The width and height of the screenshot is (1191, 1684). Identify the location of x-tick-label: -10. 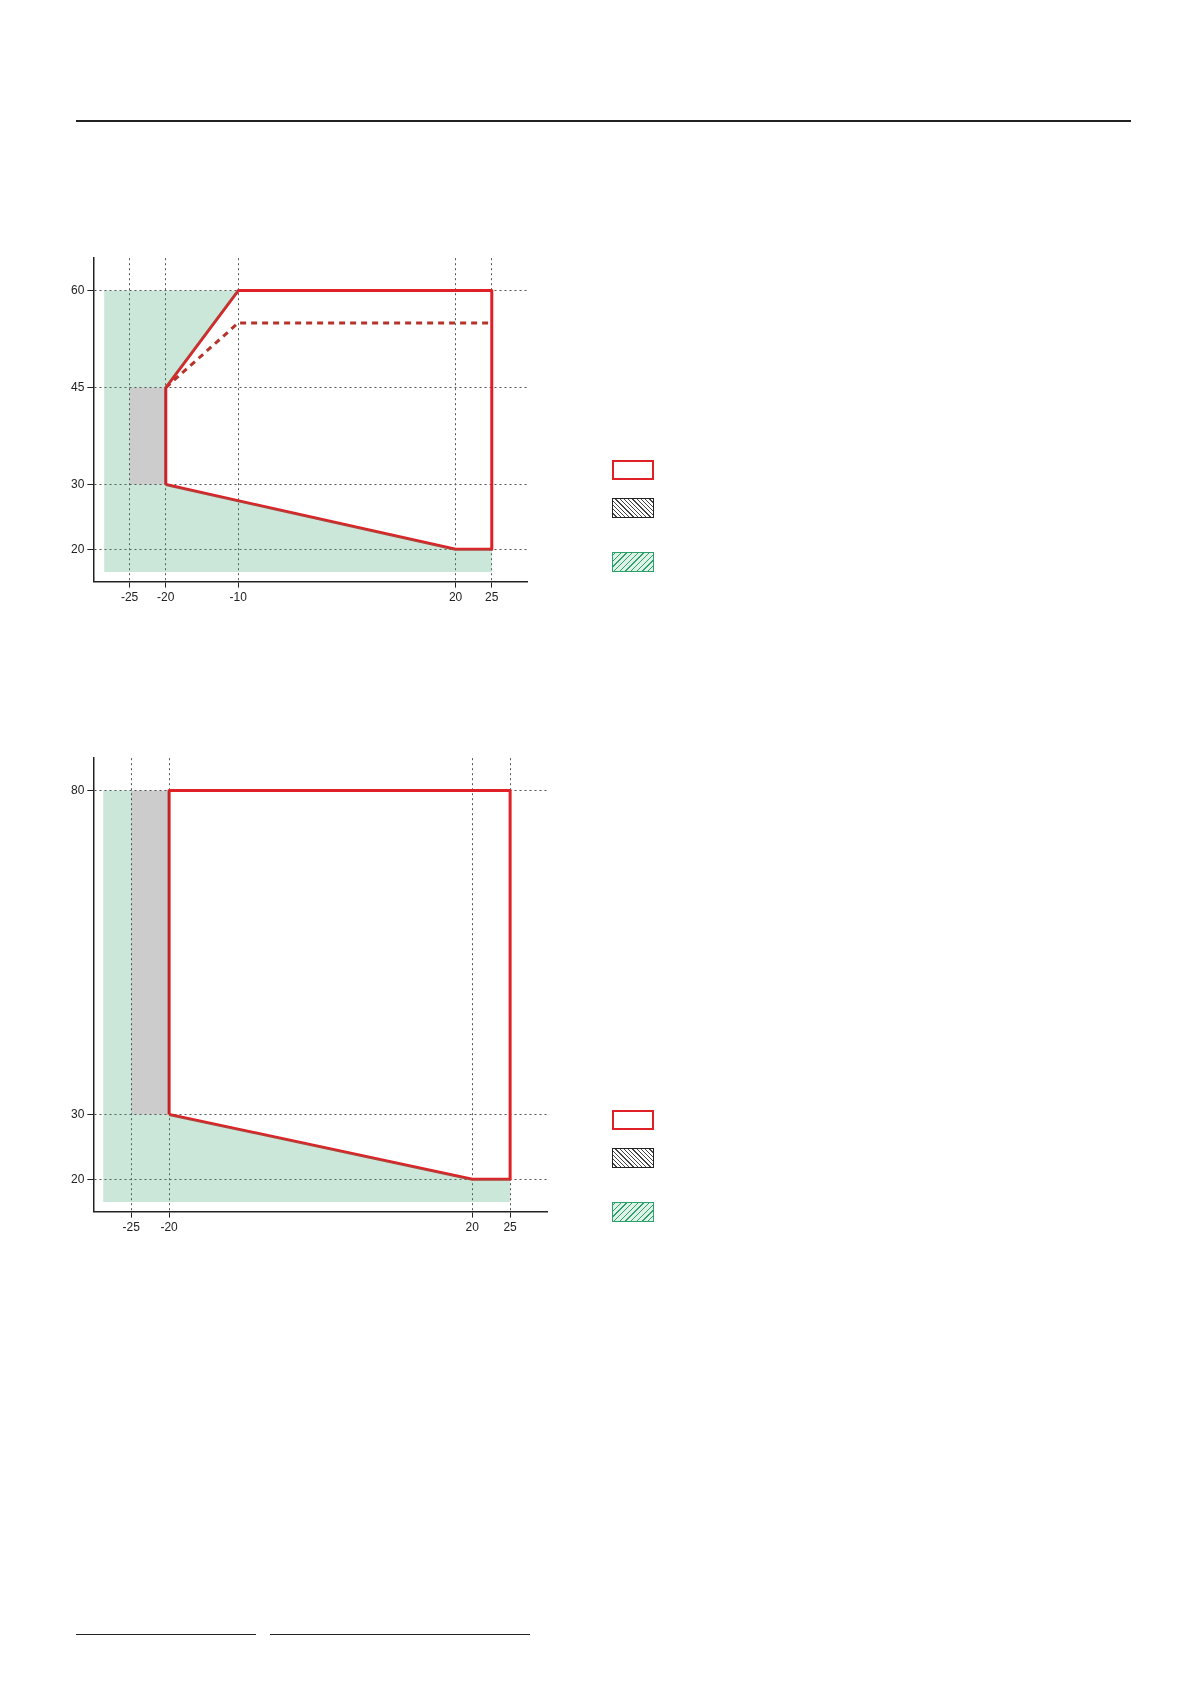
(238, 597).